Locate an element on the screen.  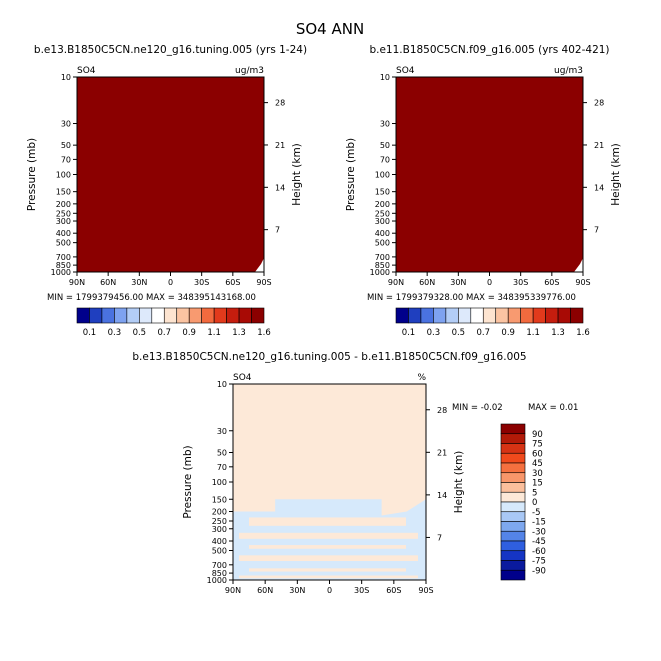
plot-area-fill is located at coordinates (170, 174).